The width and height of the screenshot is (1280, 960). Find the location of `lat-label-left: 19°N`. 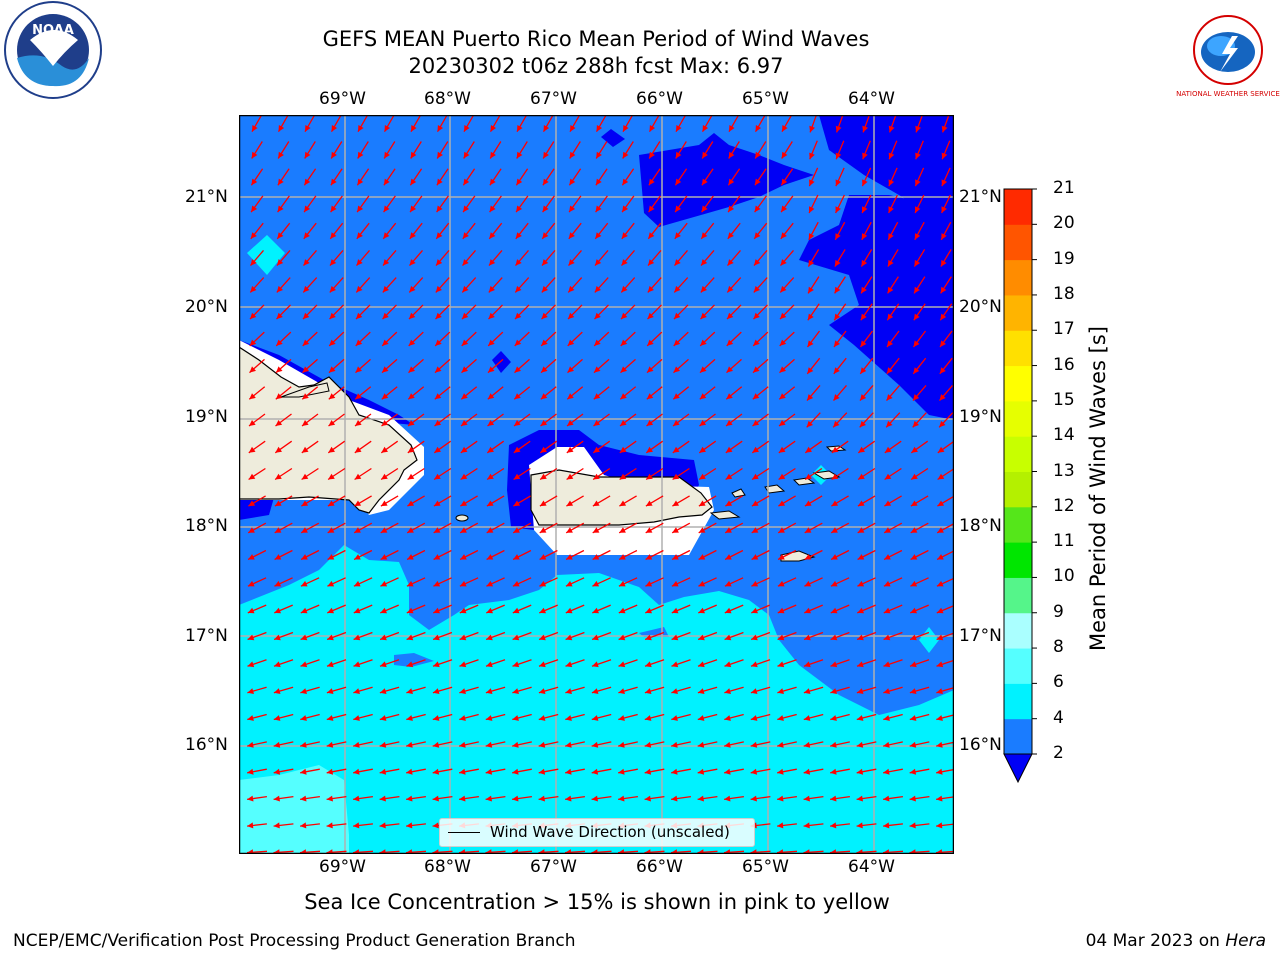

lat-label-left: 19°N is located at coordinates (206, 417).